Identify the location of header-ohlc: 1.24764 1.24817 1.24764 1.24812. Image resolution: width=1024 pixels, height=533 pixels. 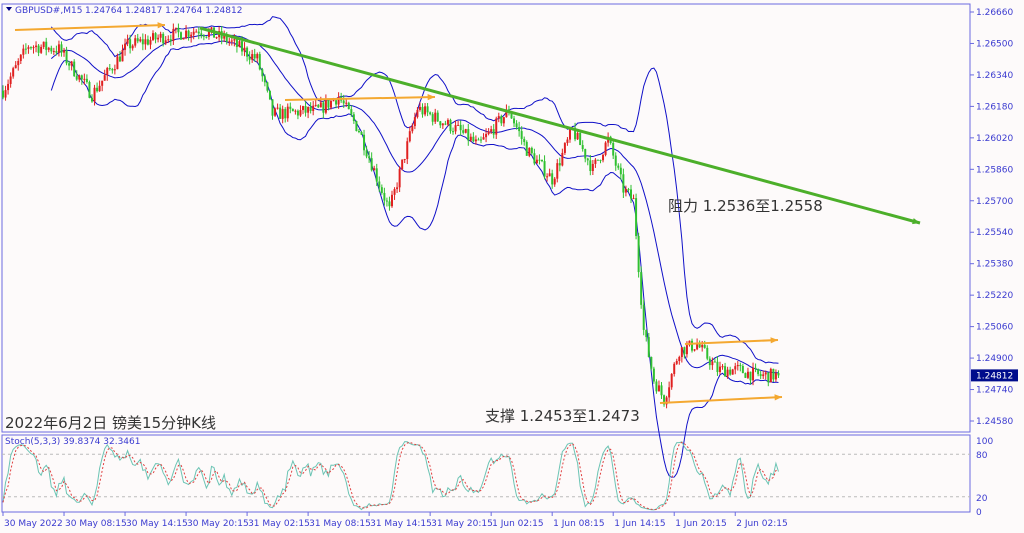
(163, 11).